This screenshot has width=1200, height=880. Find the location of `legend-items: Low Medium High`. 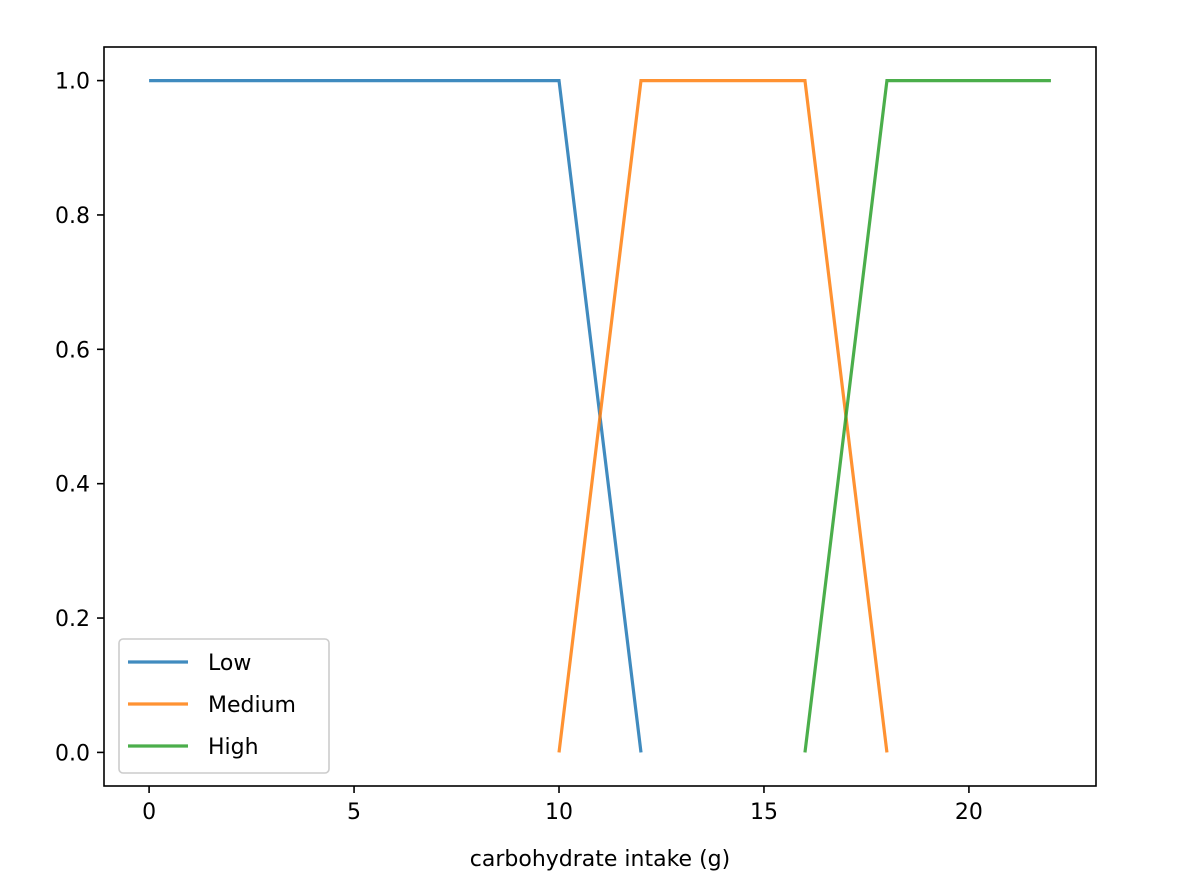

legend-items: Low Medium High is located at coordinates (212, 705).